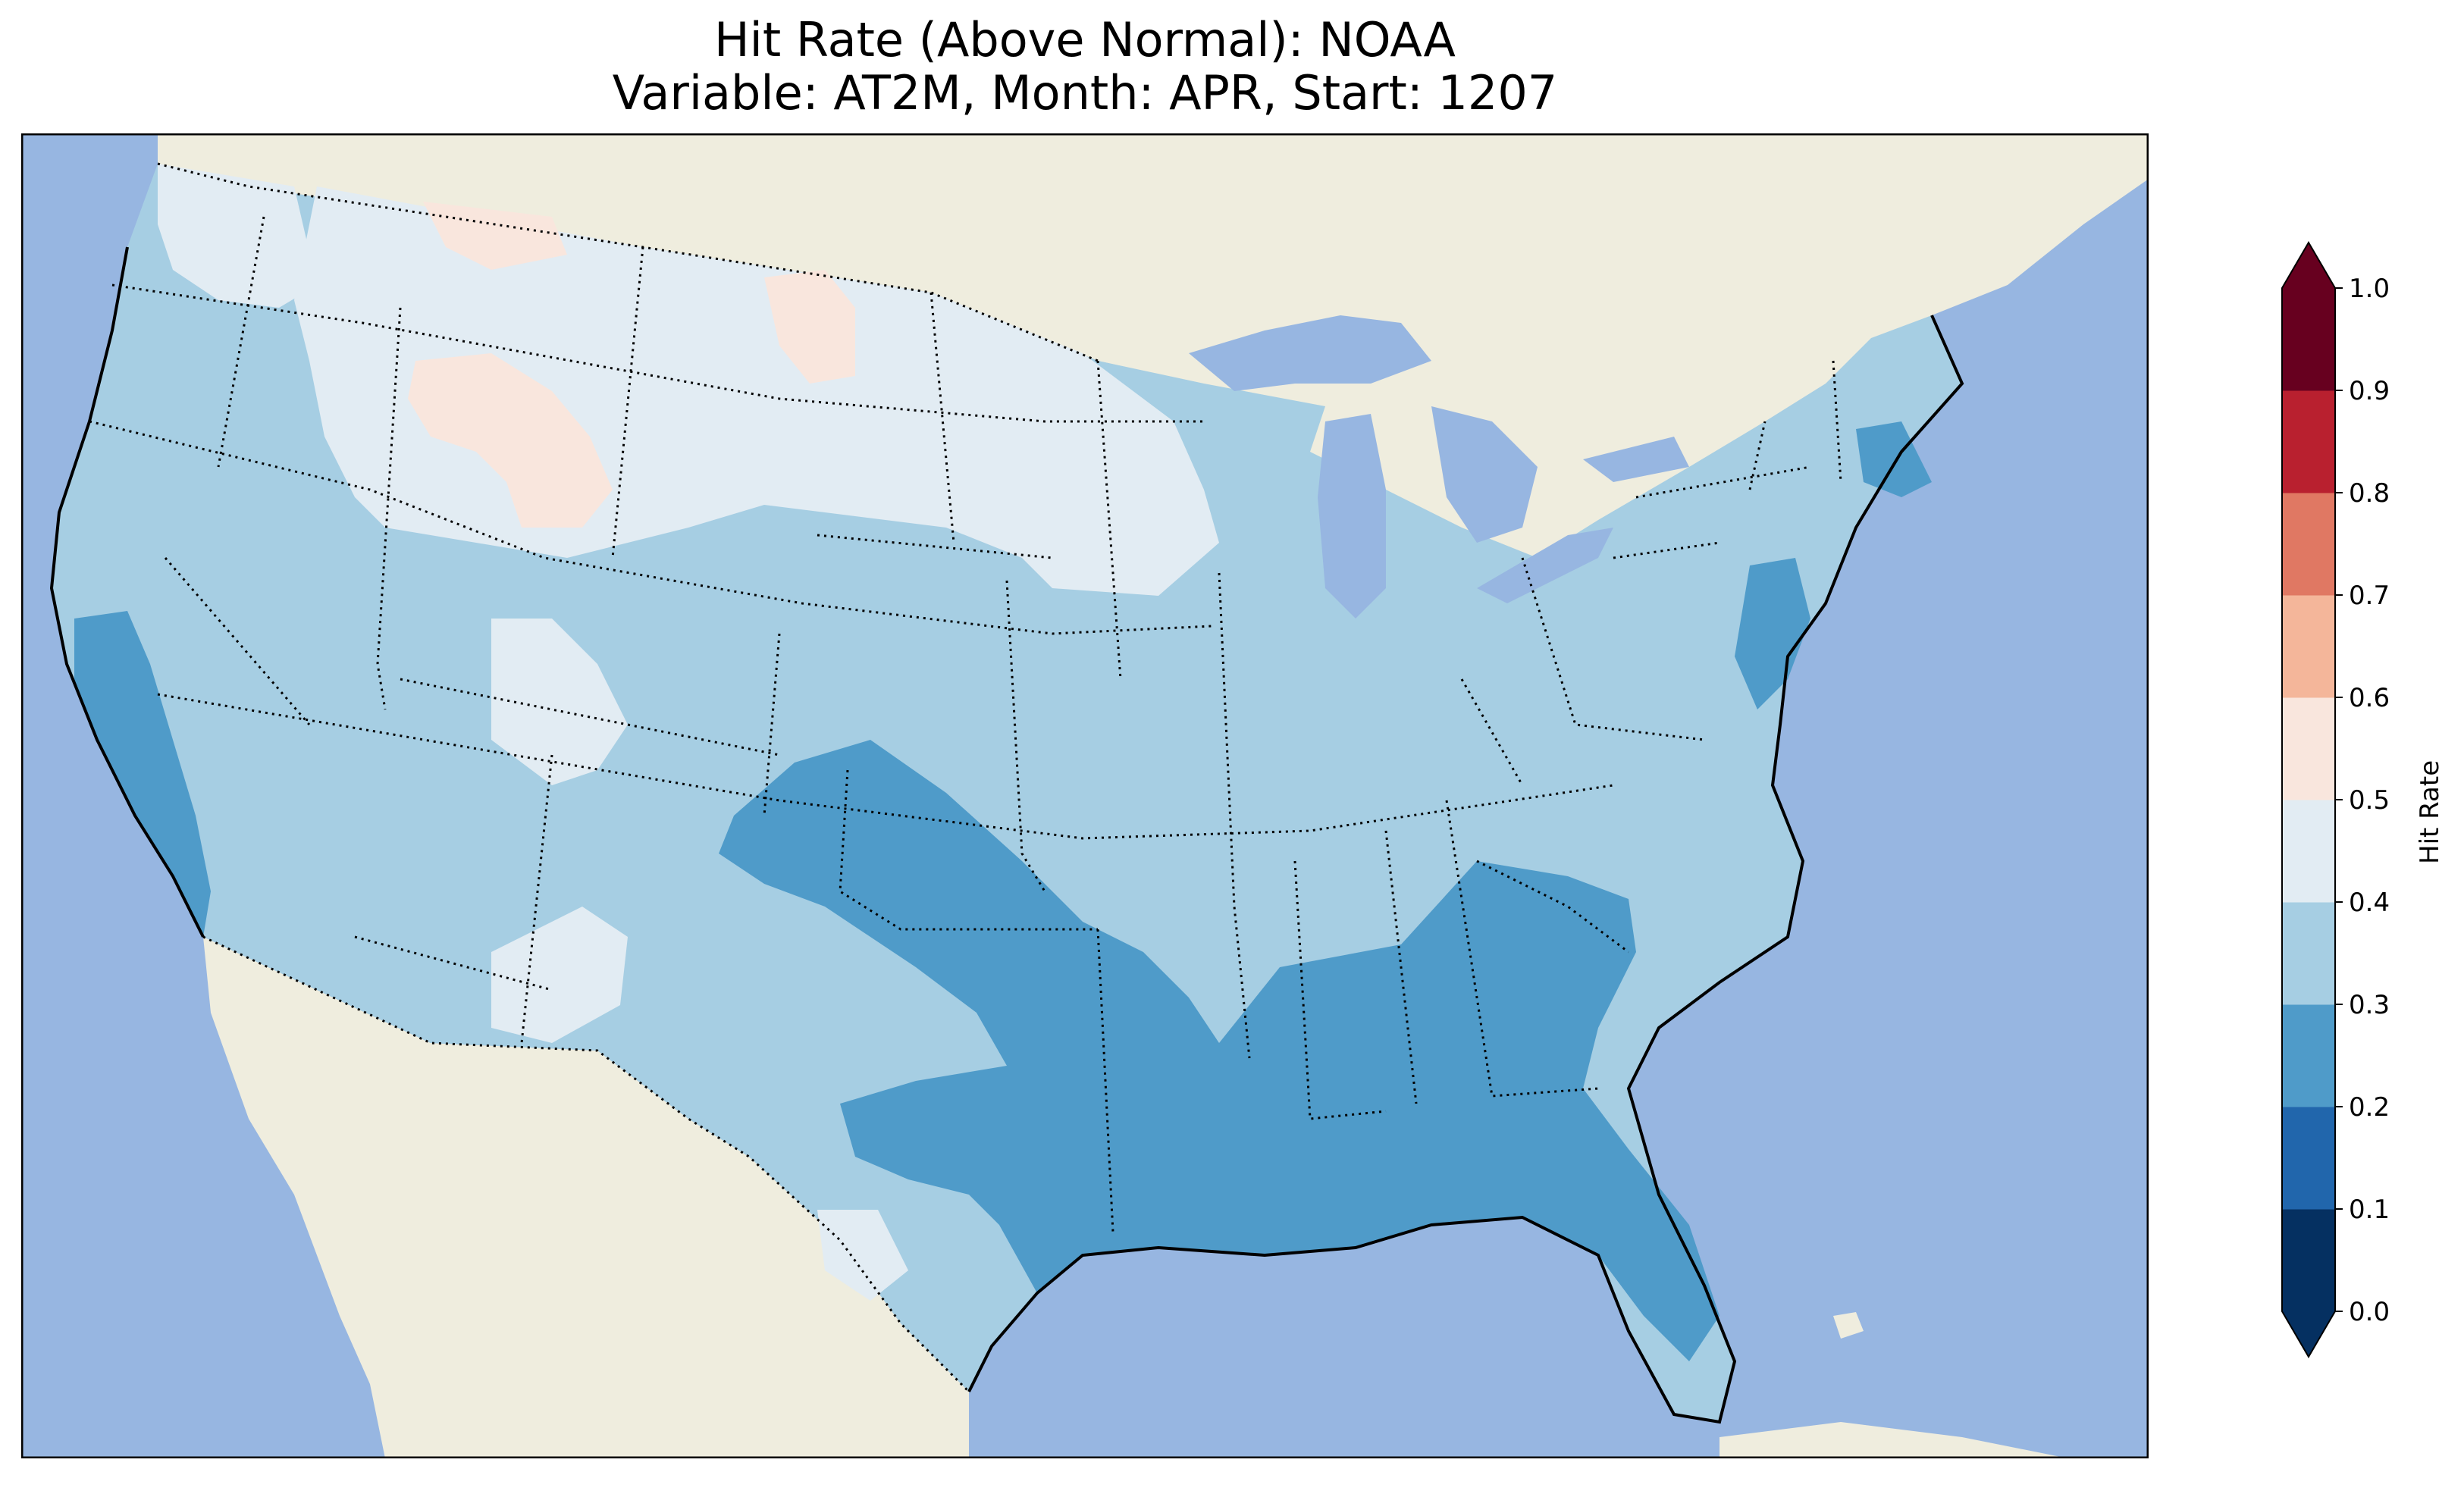 The image size is (2464, 1494). I want to click on lake-ontario, so click(1636, 459).